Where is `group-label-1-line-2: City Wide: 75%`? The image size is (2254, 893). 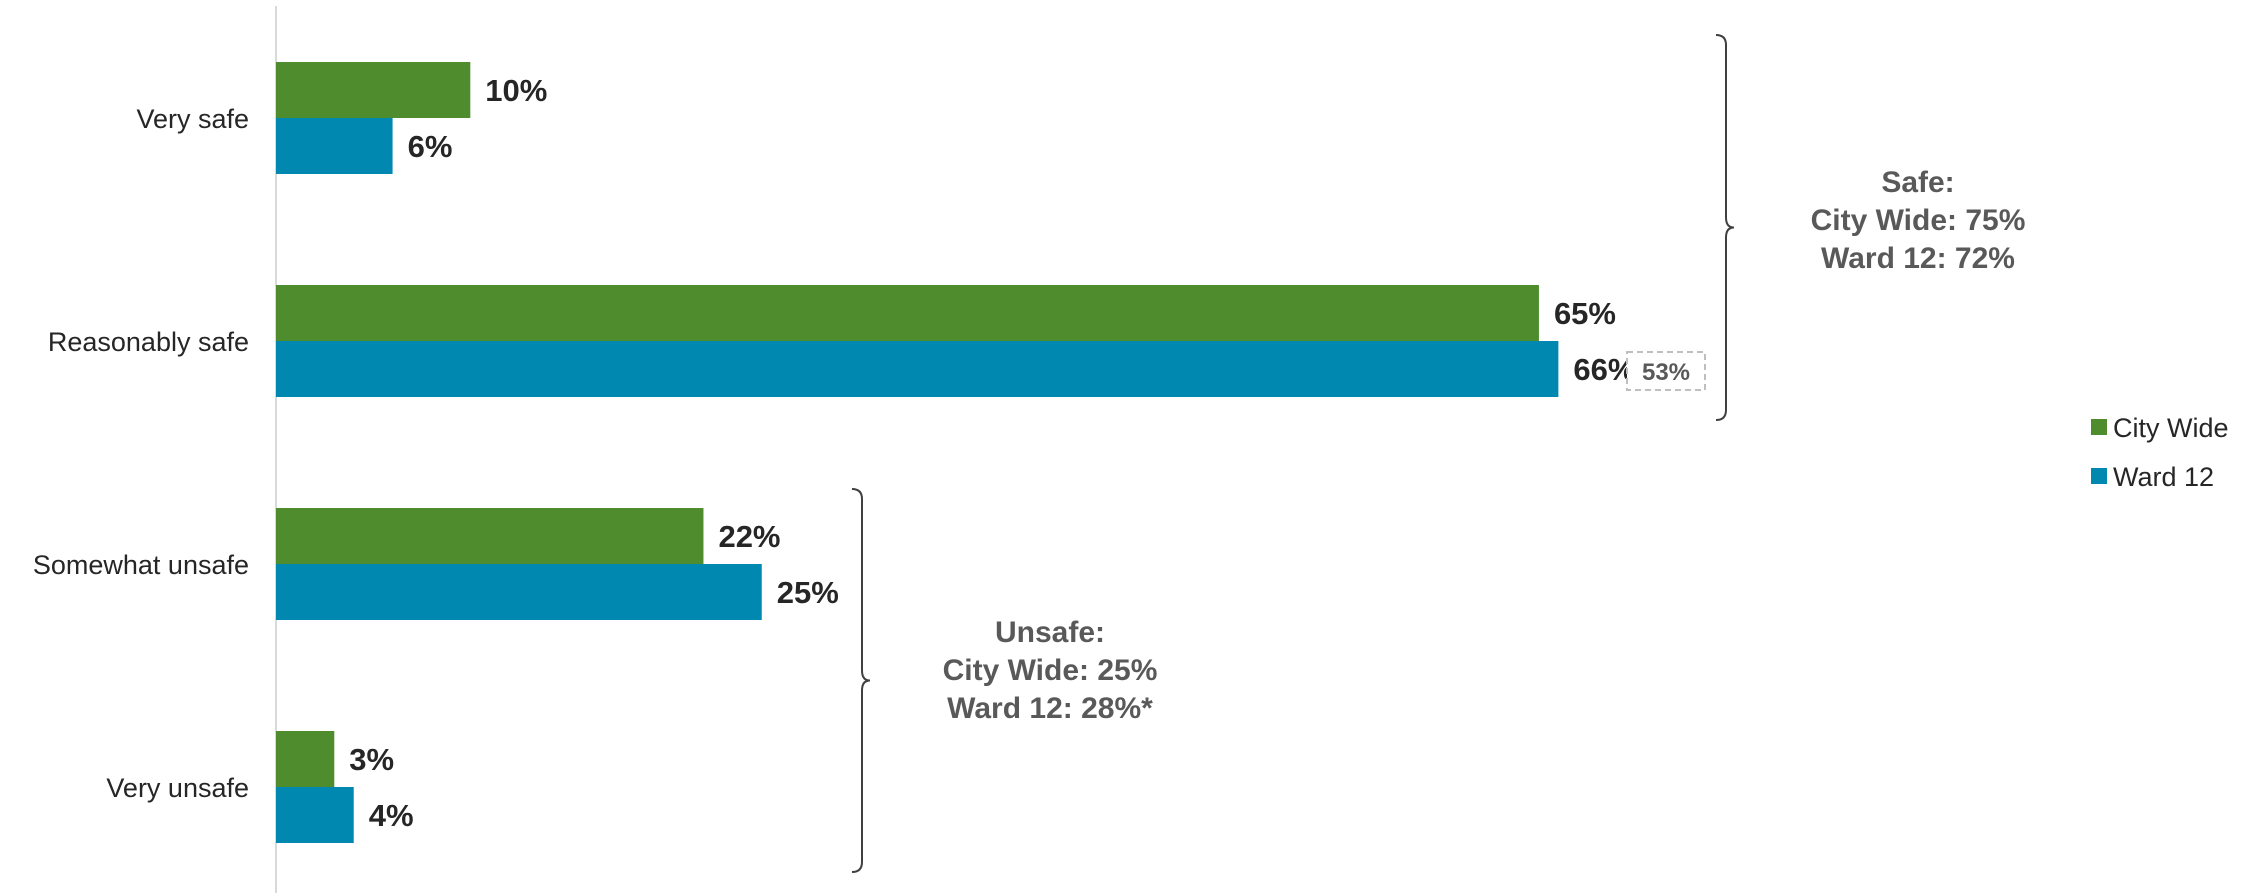
group-label-1-line-2: City Wide: 75% is located at coordinates (1918, 220).